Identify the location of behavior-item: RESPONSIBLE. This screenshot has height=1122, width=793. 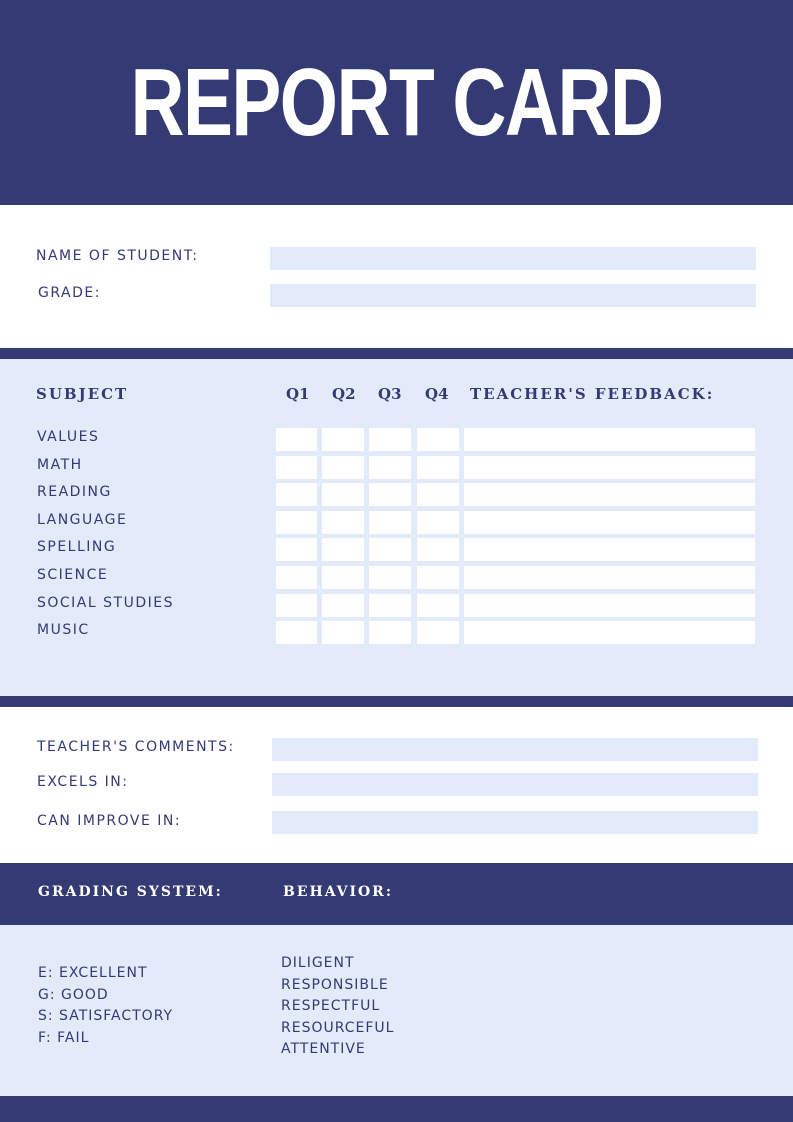
(335, 984).